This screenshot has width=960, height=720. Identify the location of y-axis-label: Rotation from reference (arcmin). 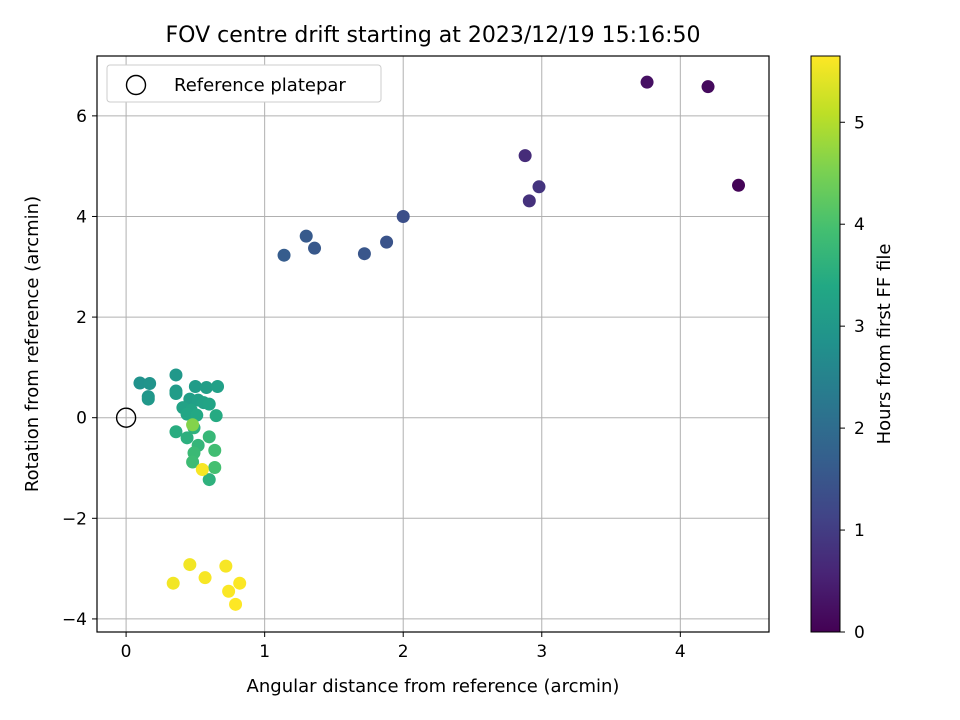
(32, 344).